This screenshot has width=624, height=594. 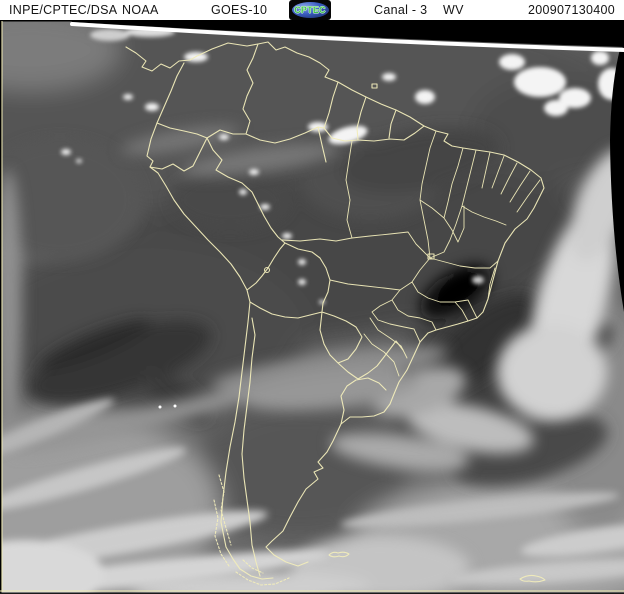 I want to click on south-georgia-island, so click(x=532, y=578).